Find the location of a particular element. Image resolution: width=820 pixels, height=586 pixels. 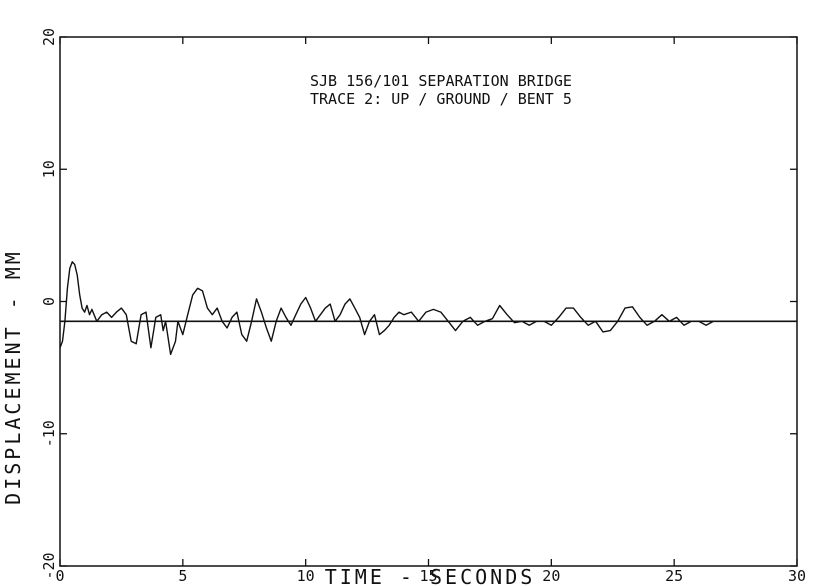

chart-title-line-2: TRACE 2: UP / GROUND / BENT 5 is located at coordinates (441, 99).